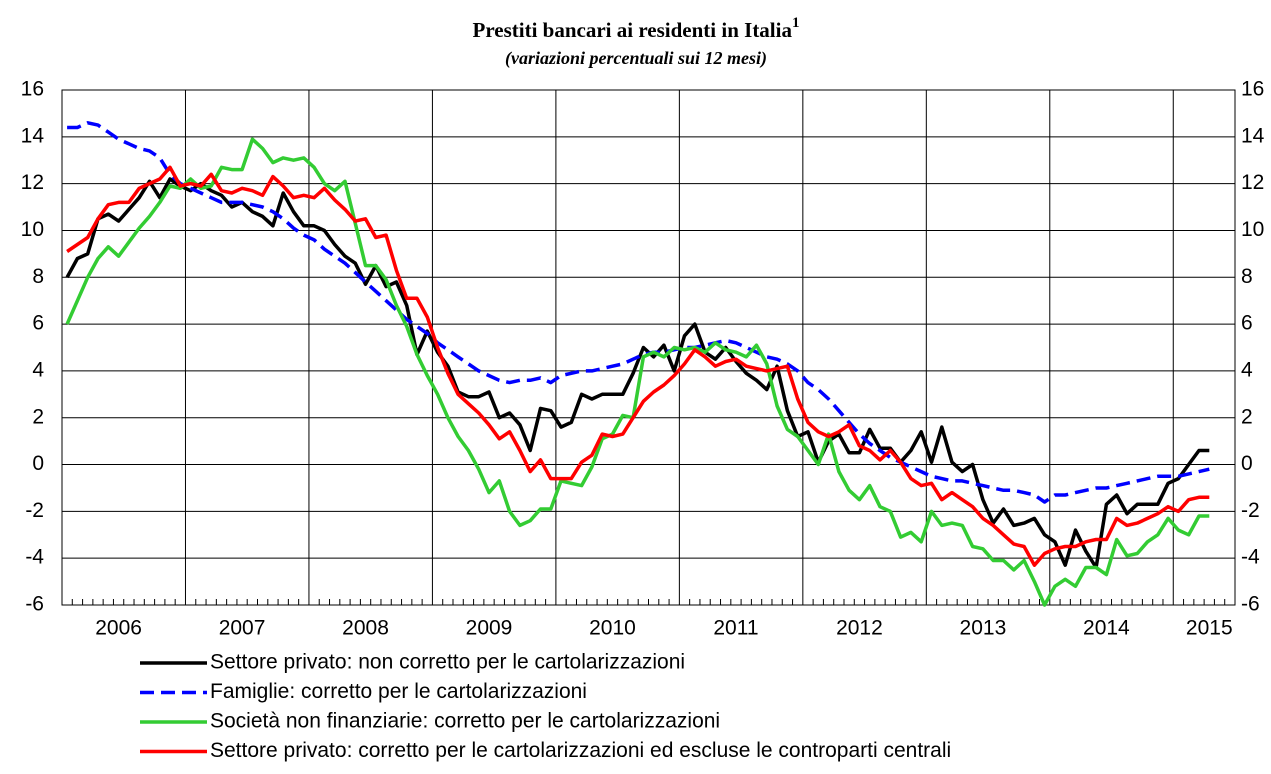 The width and height of the screenshot is (1271, 774). I want to click on y-tick-label: -6, so click(34, 604).